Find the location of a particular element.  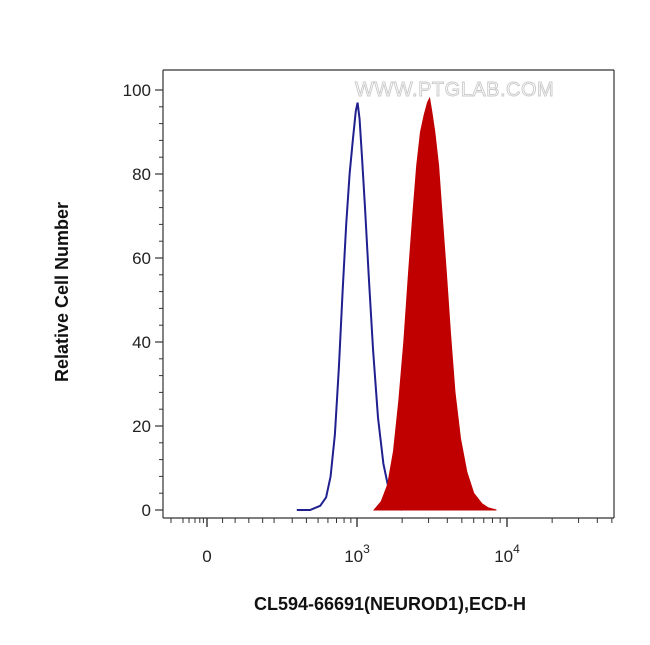

watermark: WWW.PTGLAB.COM is located at coordinates (454, 90).